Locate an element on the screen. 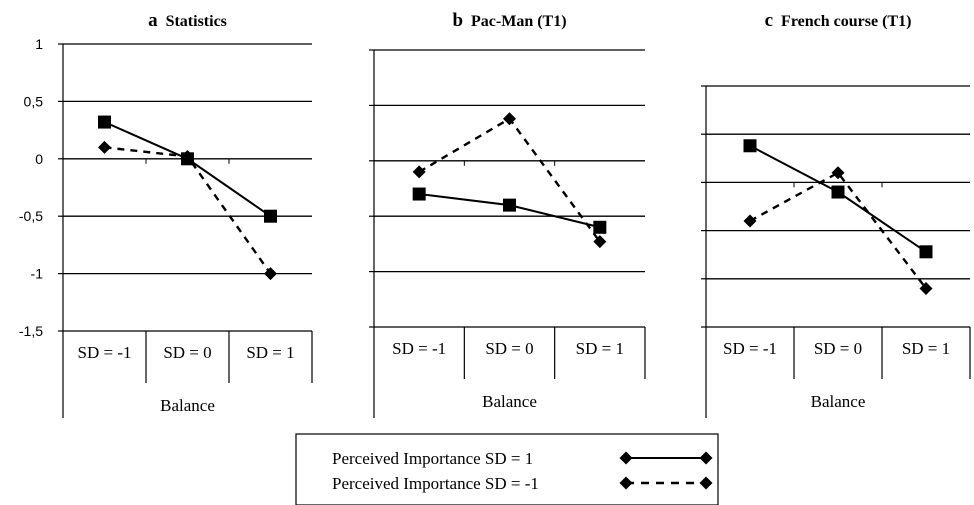 The height and width of the screenshot is (505, 974). y-tick-label: -1,5 is located at coordinates (31, 331).